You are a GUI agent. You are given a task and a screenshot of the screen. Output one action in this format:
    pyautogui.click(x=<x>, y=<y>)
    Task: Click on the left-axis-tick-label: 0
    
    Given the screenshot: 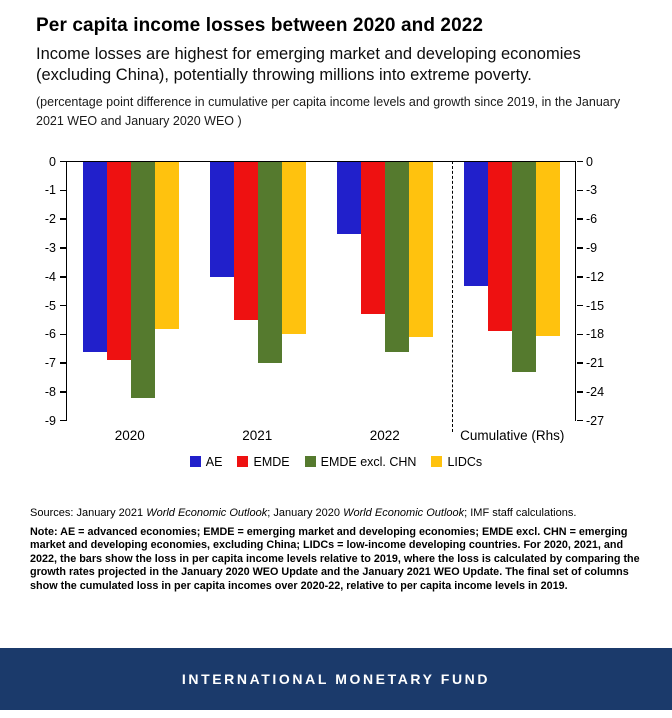 What is the action you would take?
    pyautogui.click(x=52, y=161)
    